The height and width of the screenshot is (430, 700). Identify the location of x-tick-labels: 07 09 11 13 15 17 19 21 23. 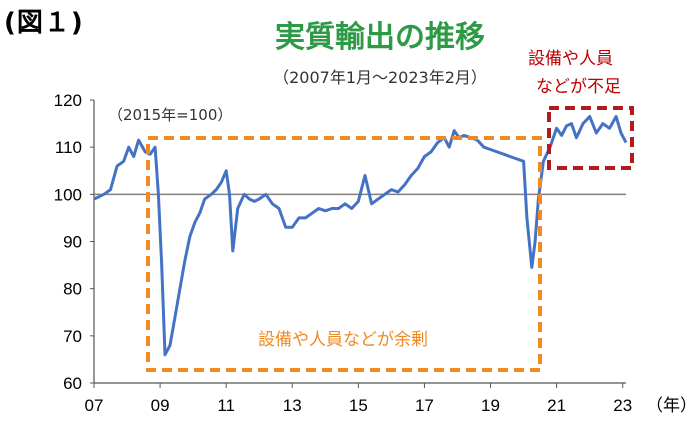
(358, 399).